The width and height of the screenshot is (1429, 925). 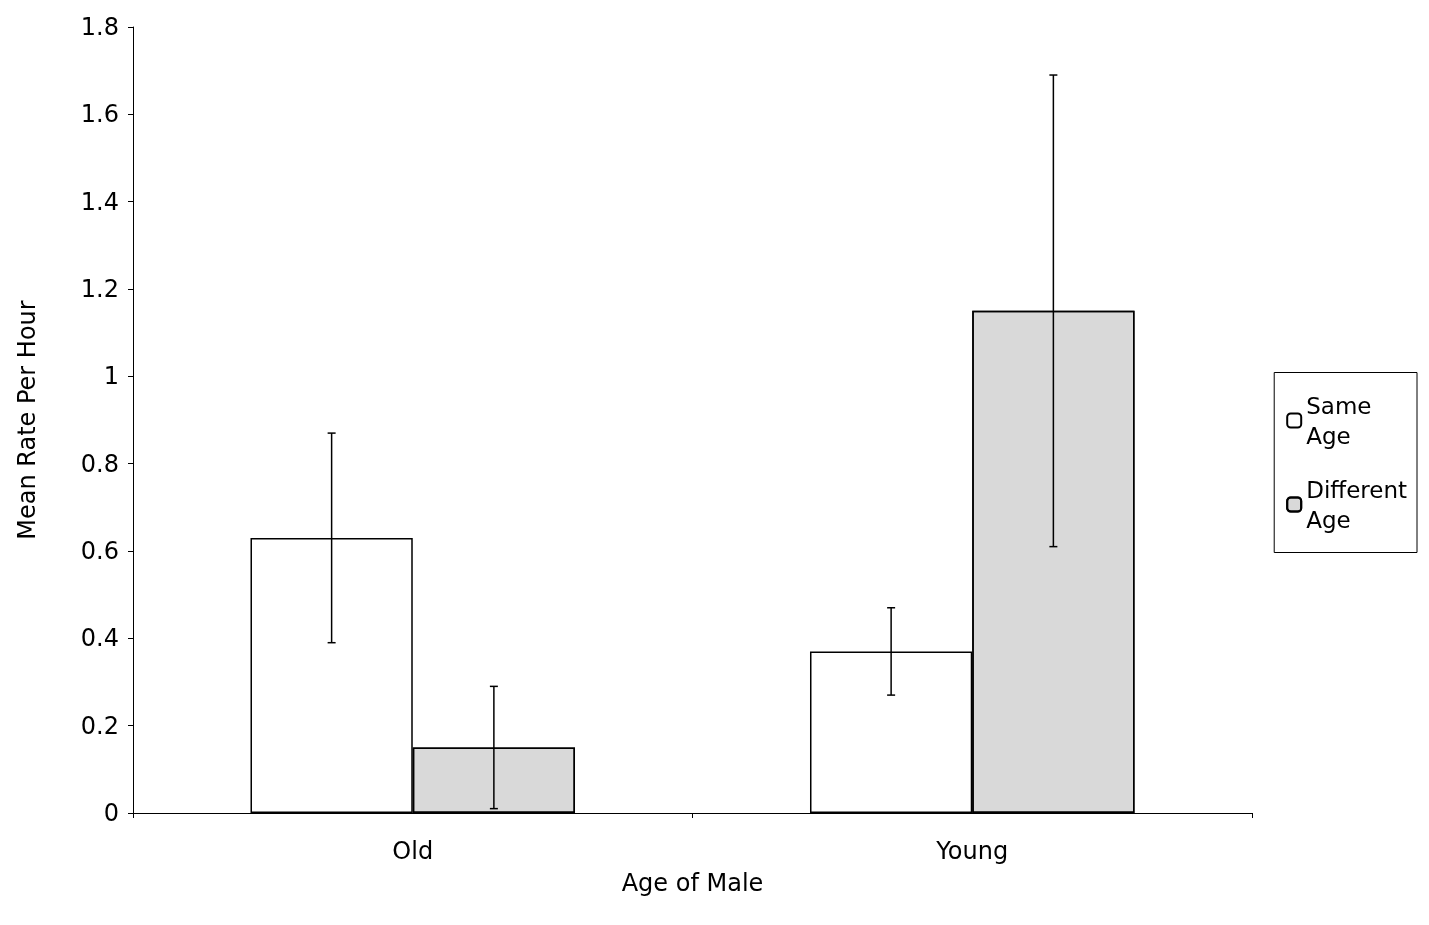 What do you see at coordinates (413, 851) in the screenshot?
I see `x-tick-label: Old` at bounding box center [413, 851].